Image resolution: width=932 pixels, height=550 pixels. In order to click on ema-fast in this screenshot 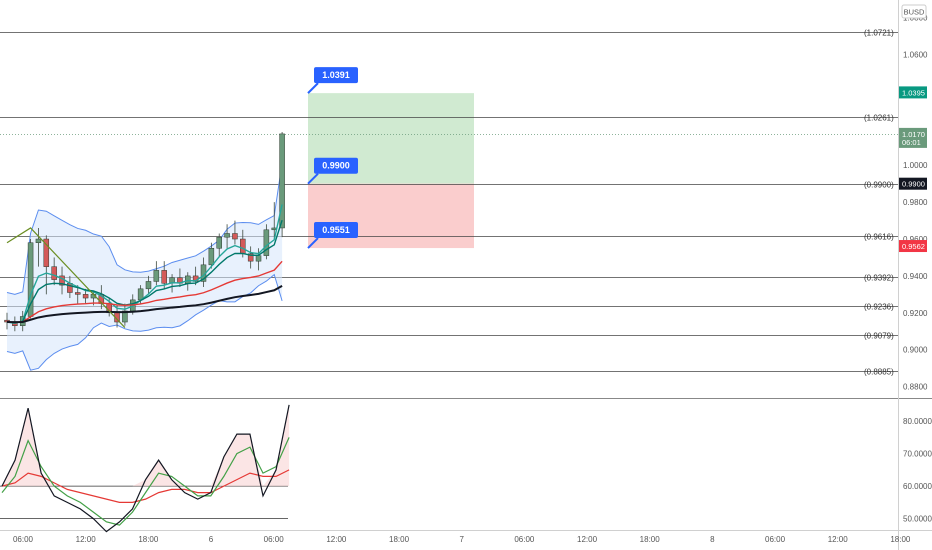, I will do `click(144, 264)`.